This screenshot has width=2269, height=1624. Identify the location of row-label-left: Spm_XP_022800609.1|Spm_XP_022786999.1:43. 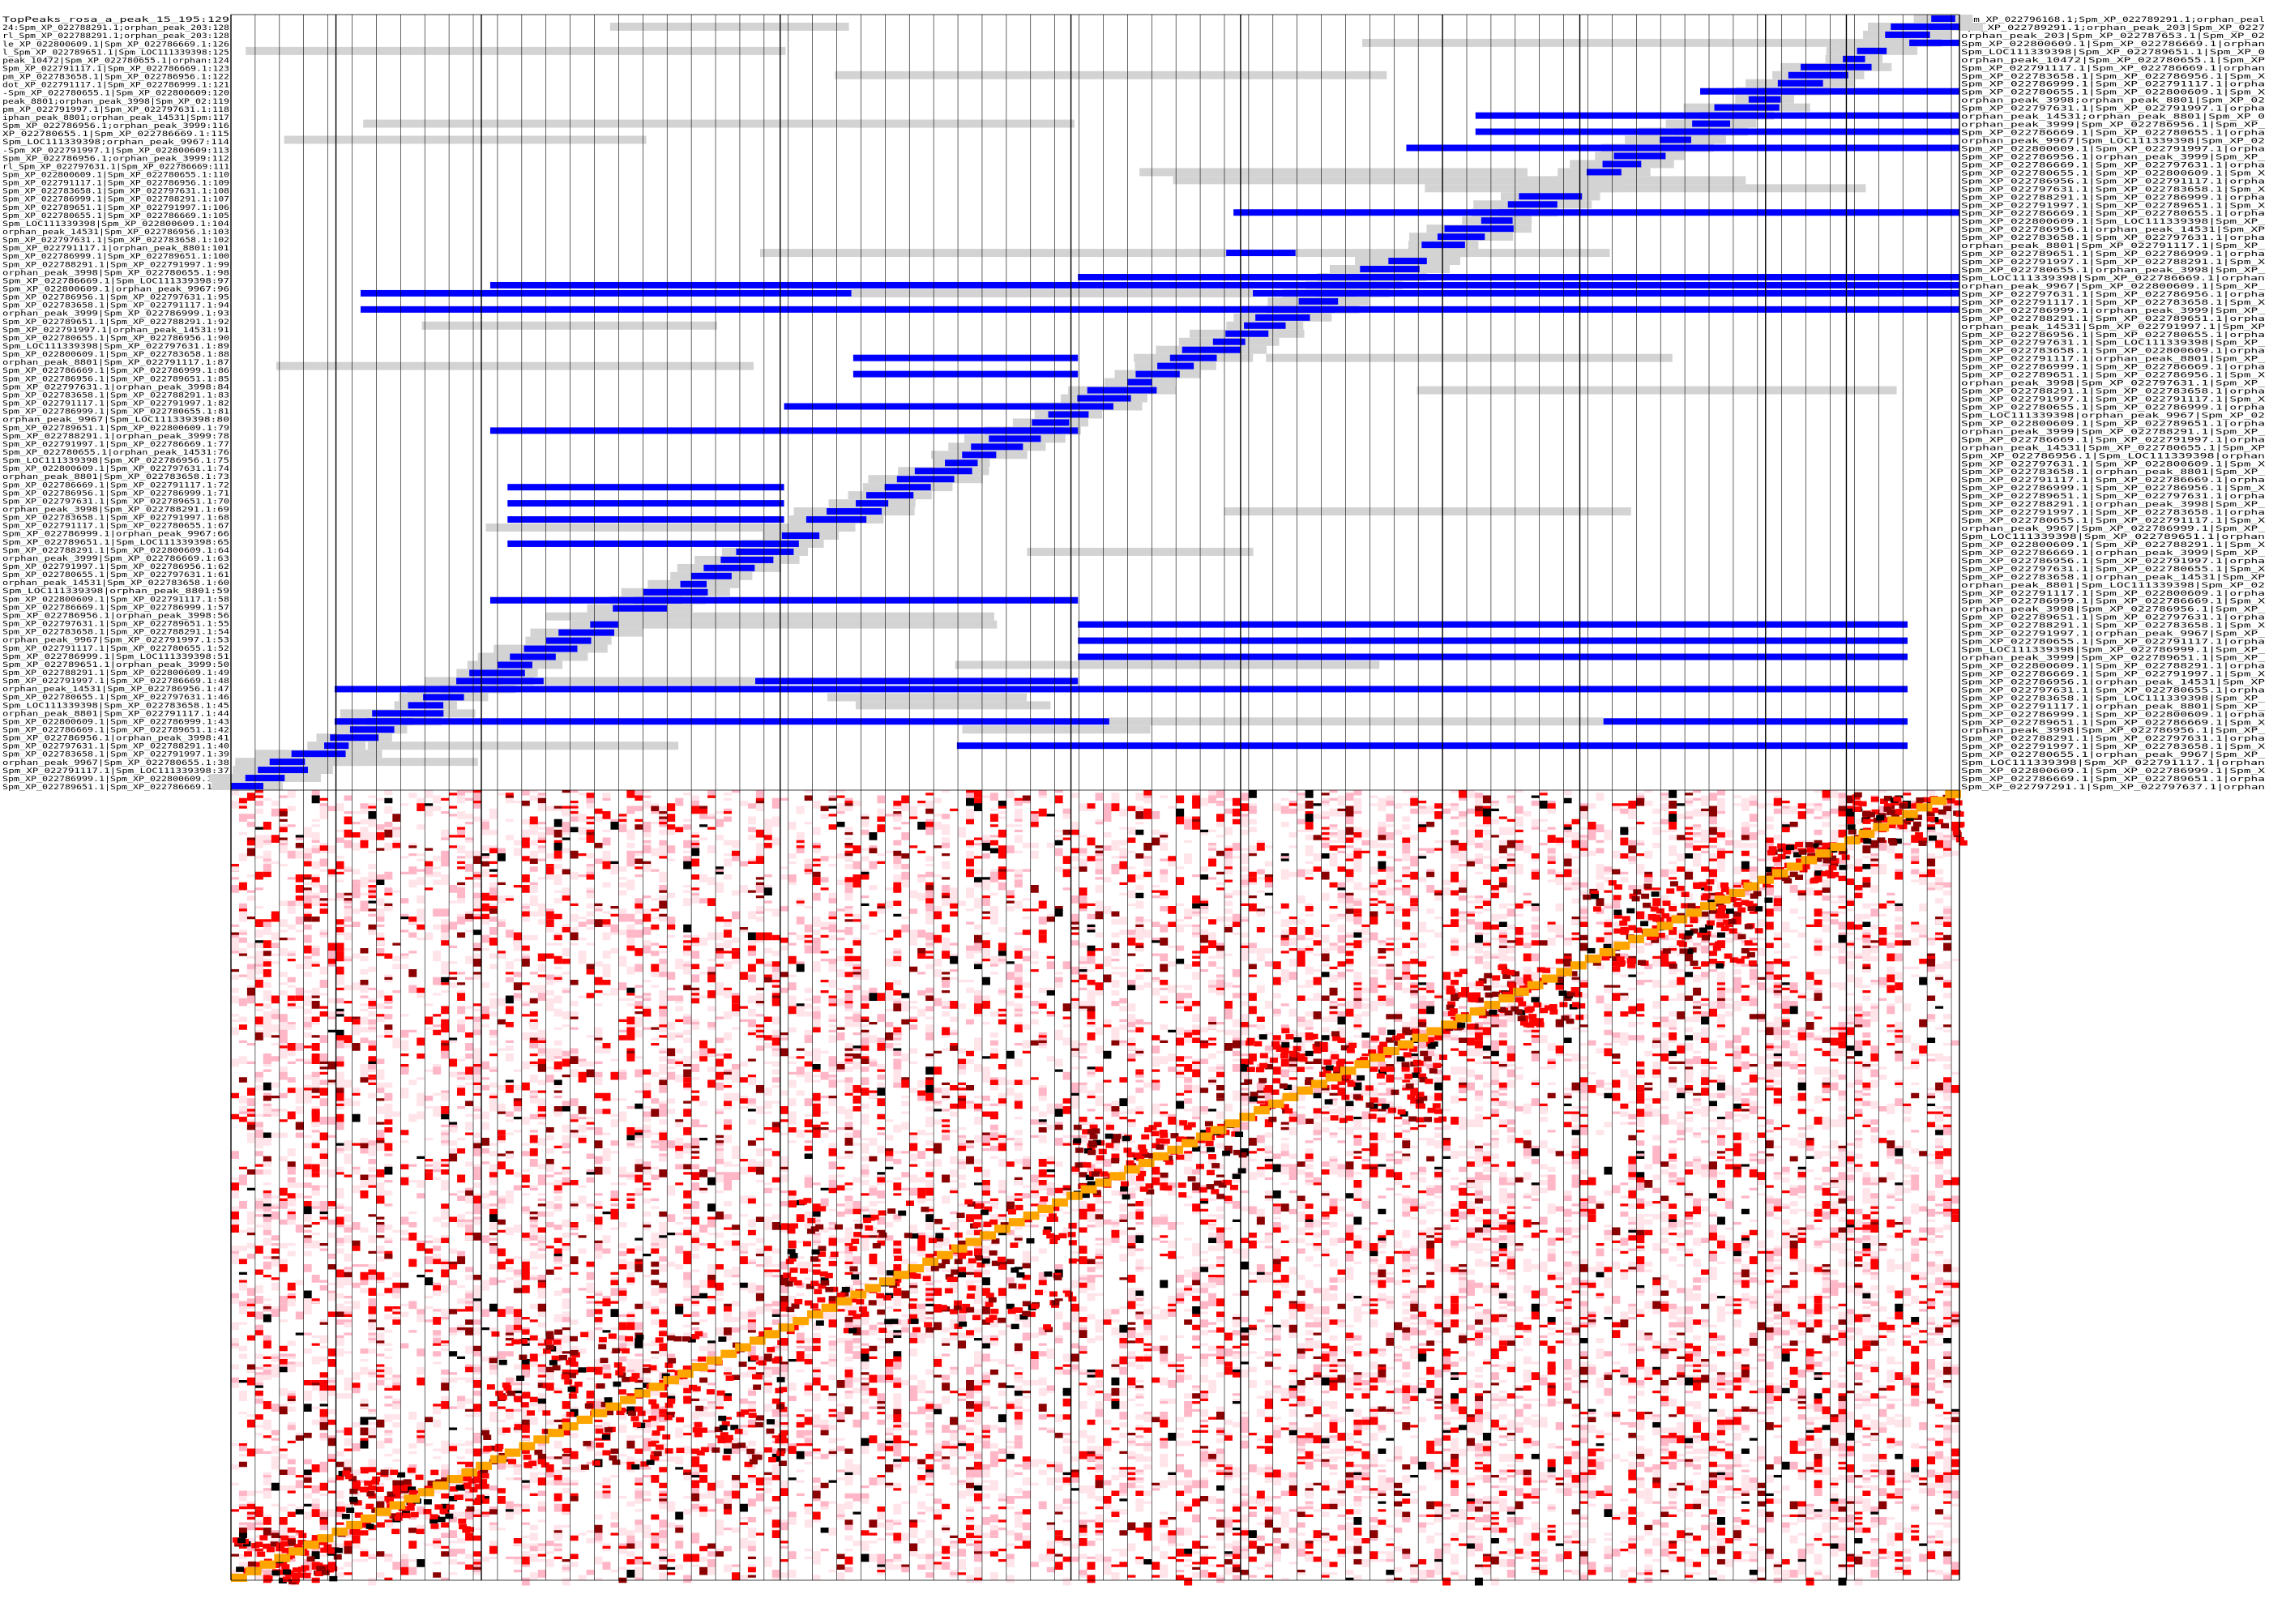
(115, 722).